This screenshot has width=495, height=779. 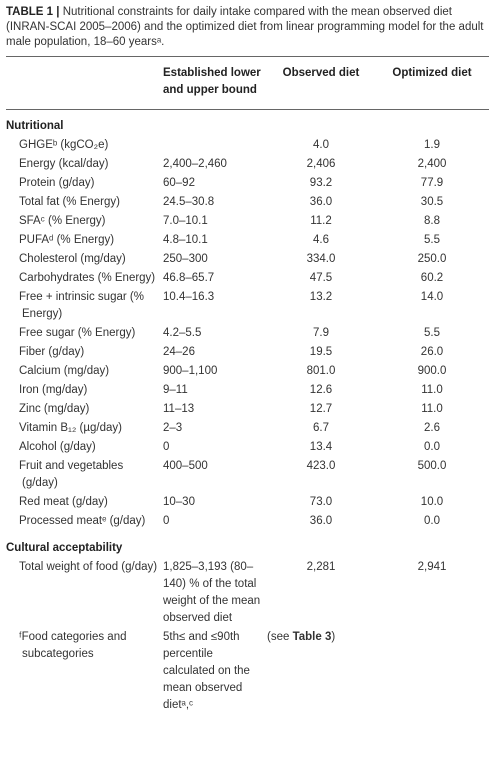 I want to click on row-label: Total fat (% Energy), so click(x=69, y=202).